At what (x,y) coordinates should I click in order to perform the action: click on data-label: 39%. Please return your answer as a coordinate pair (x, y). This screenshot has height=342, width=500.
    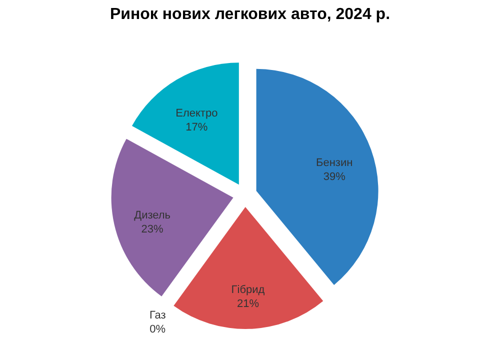
    Looking at the image, I should click on (334, 176).